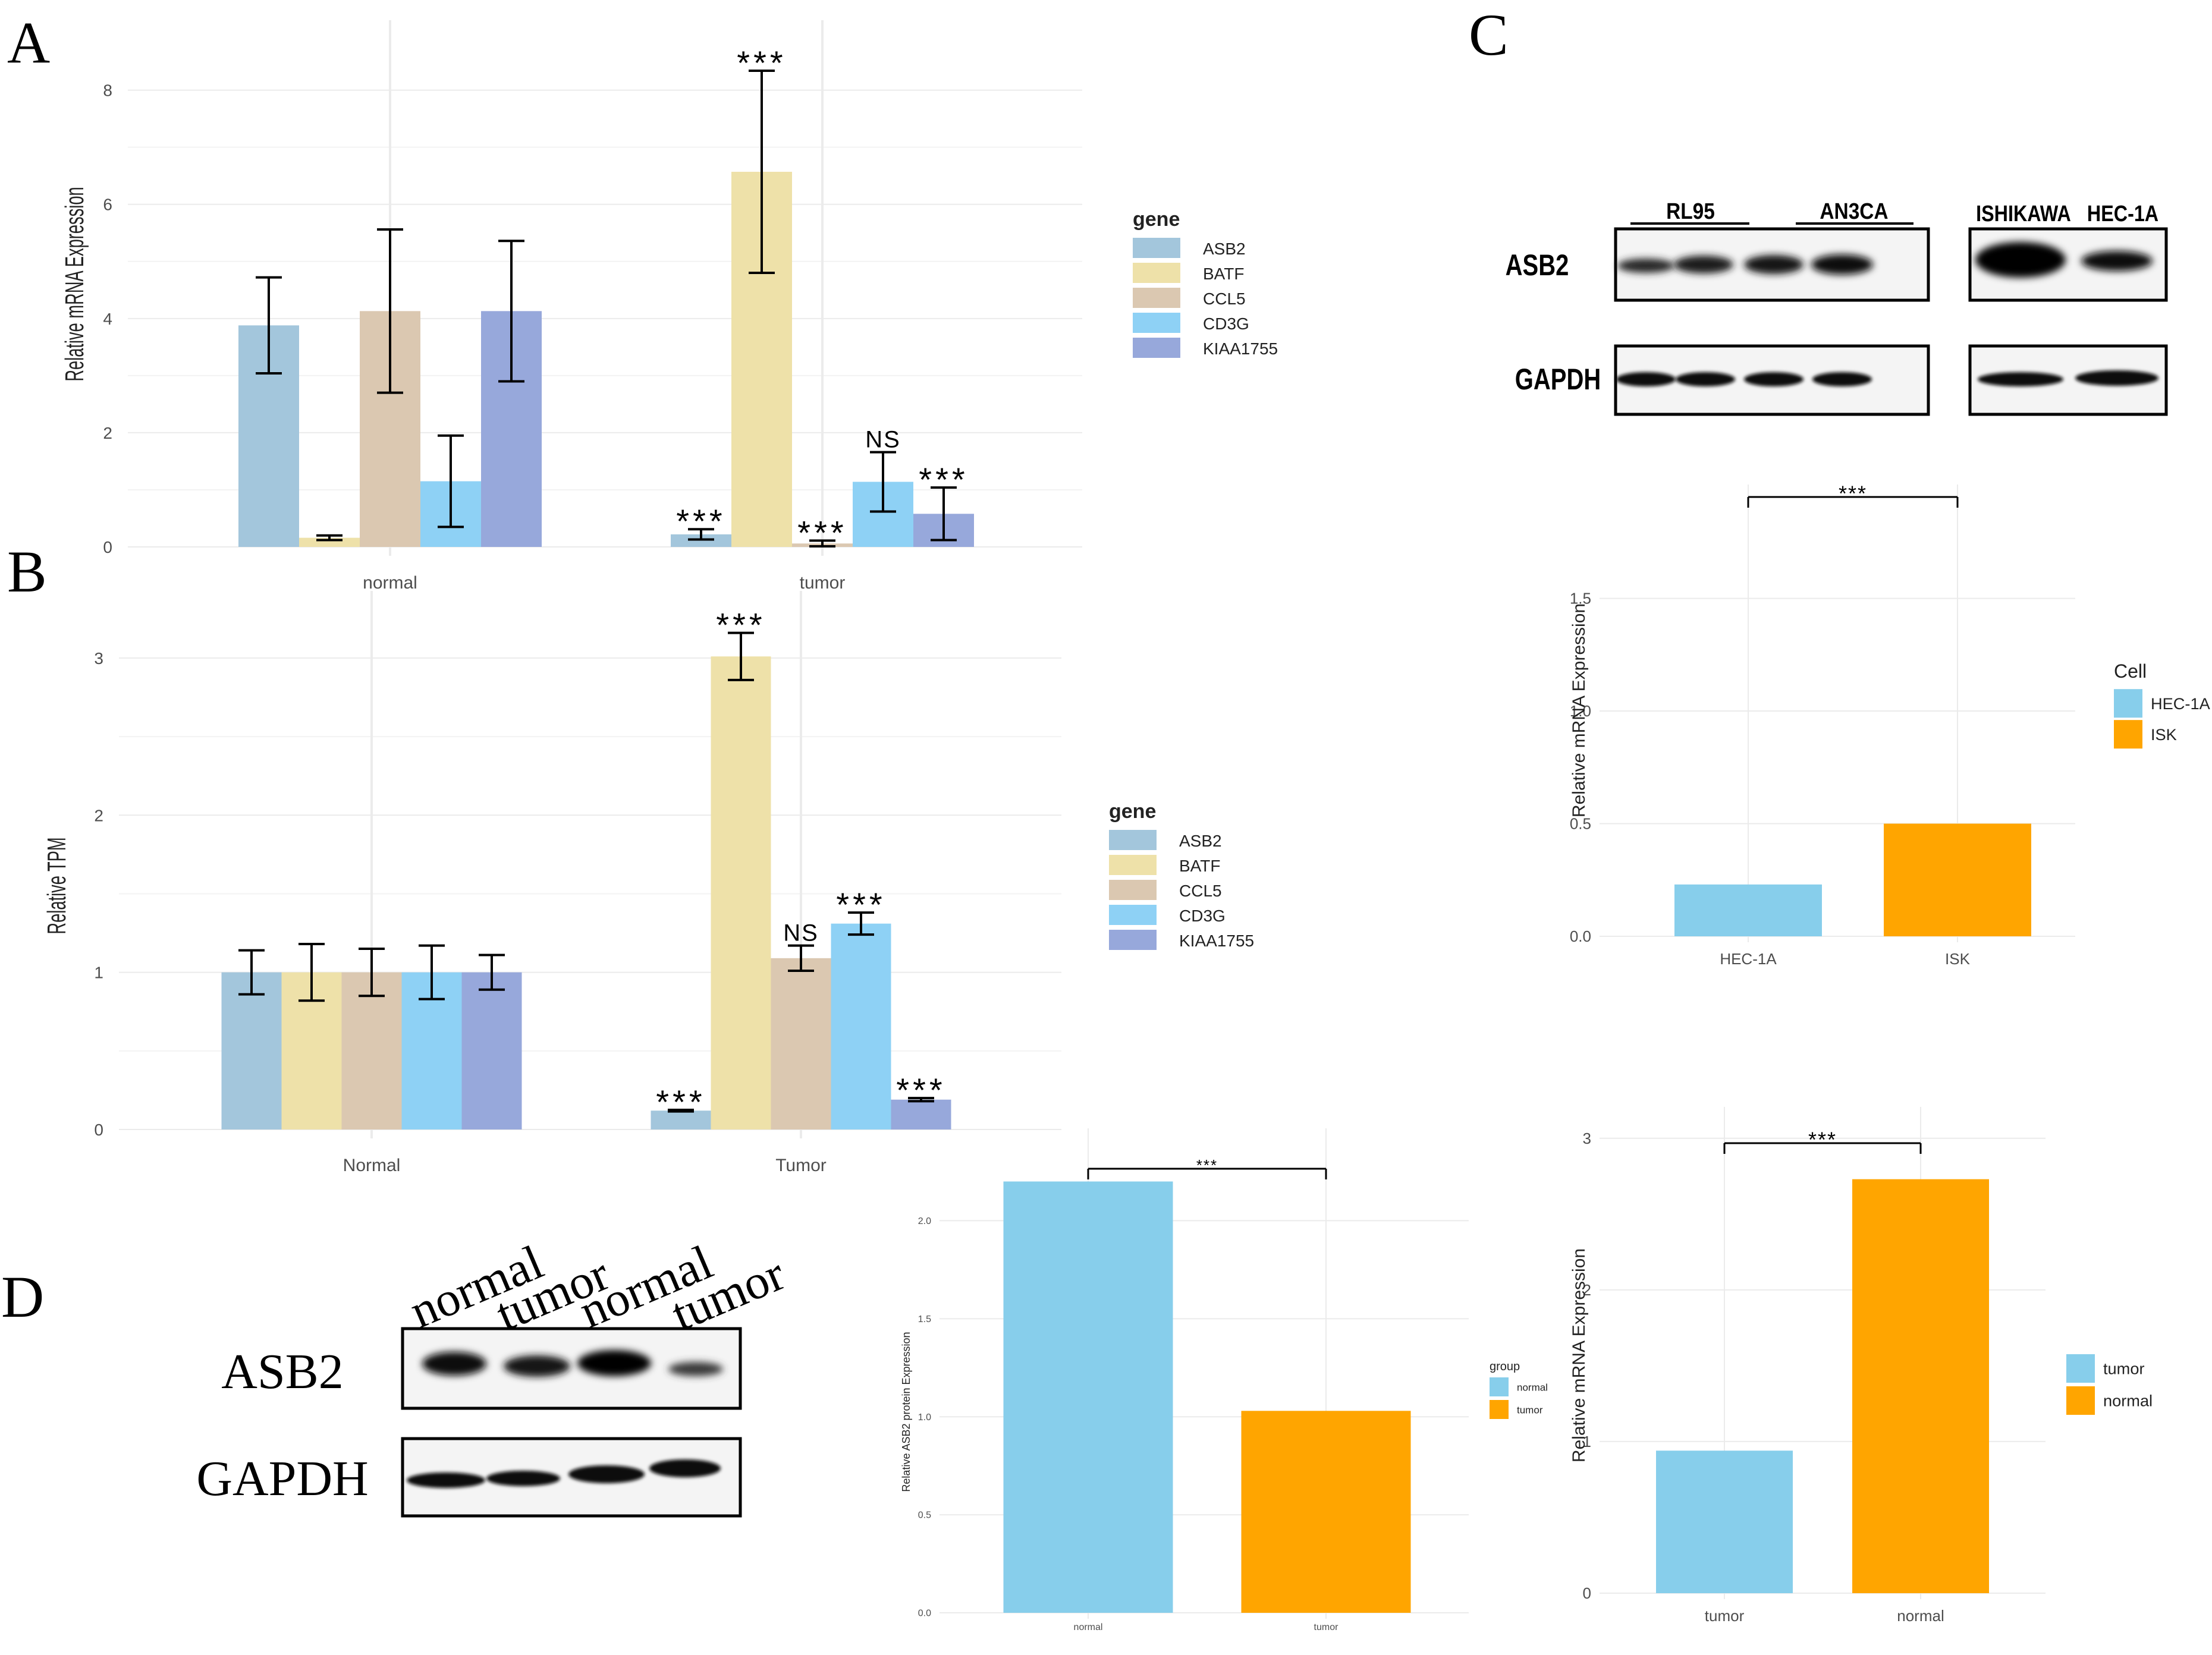 The width and height of the screenshot is (2212, 1655). What do you see at coordinates (2023, 214) in the screenshot?
I see `blot-lane-label-ishikawa: ISHIKAWA` at bounding box center [2023, 214].